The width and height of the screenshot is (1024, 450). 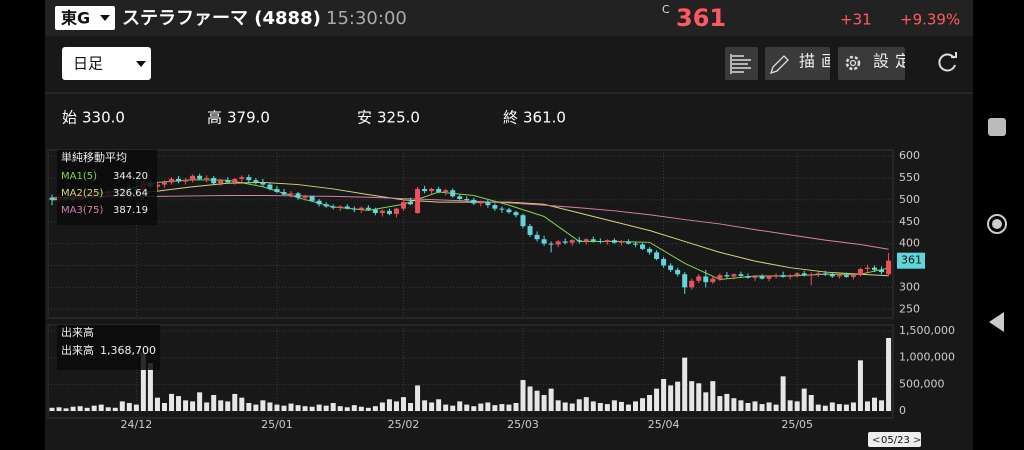 What do you see at coordinates (105, 18) in the screenshot?
I see `dropdown-arrow` at bounding box center [105, 18].